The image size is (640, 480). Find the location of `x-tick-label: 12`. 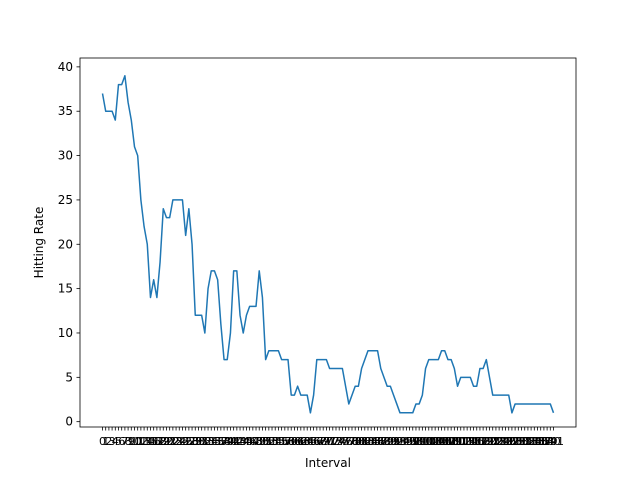

x-tick-label: 12 is located at coordinates (141, 441).